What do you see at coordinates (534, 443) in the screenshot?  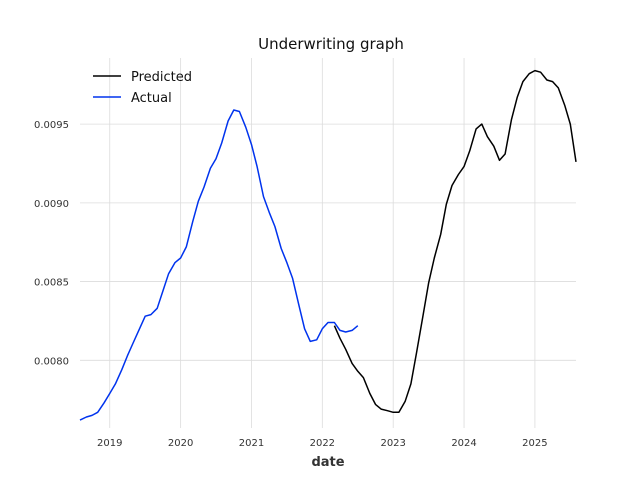 I see `x-tick-label: 2025` at bounding box center [534, 443].